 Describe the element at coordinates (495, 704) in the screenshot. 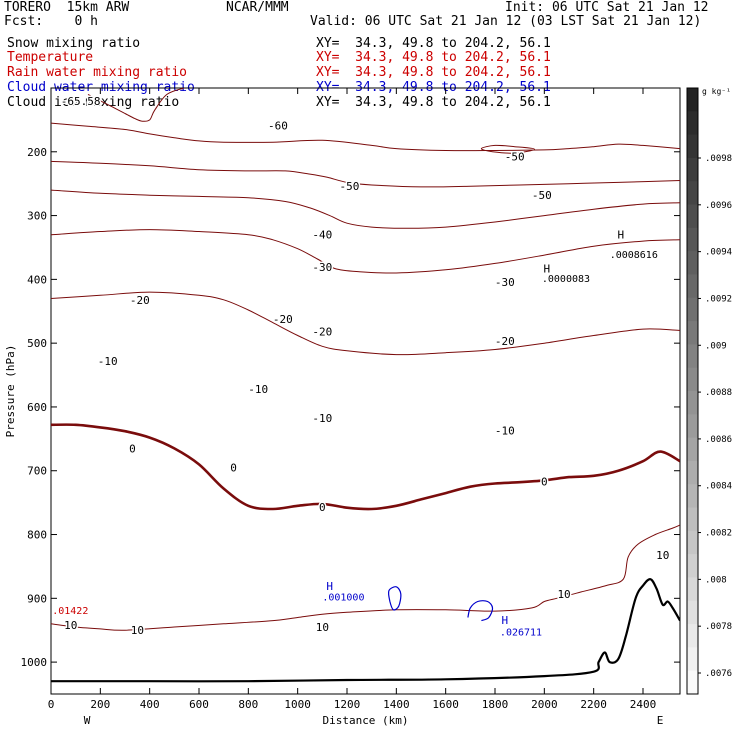

I see `x-tick-label: 1800` at that location.